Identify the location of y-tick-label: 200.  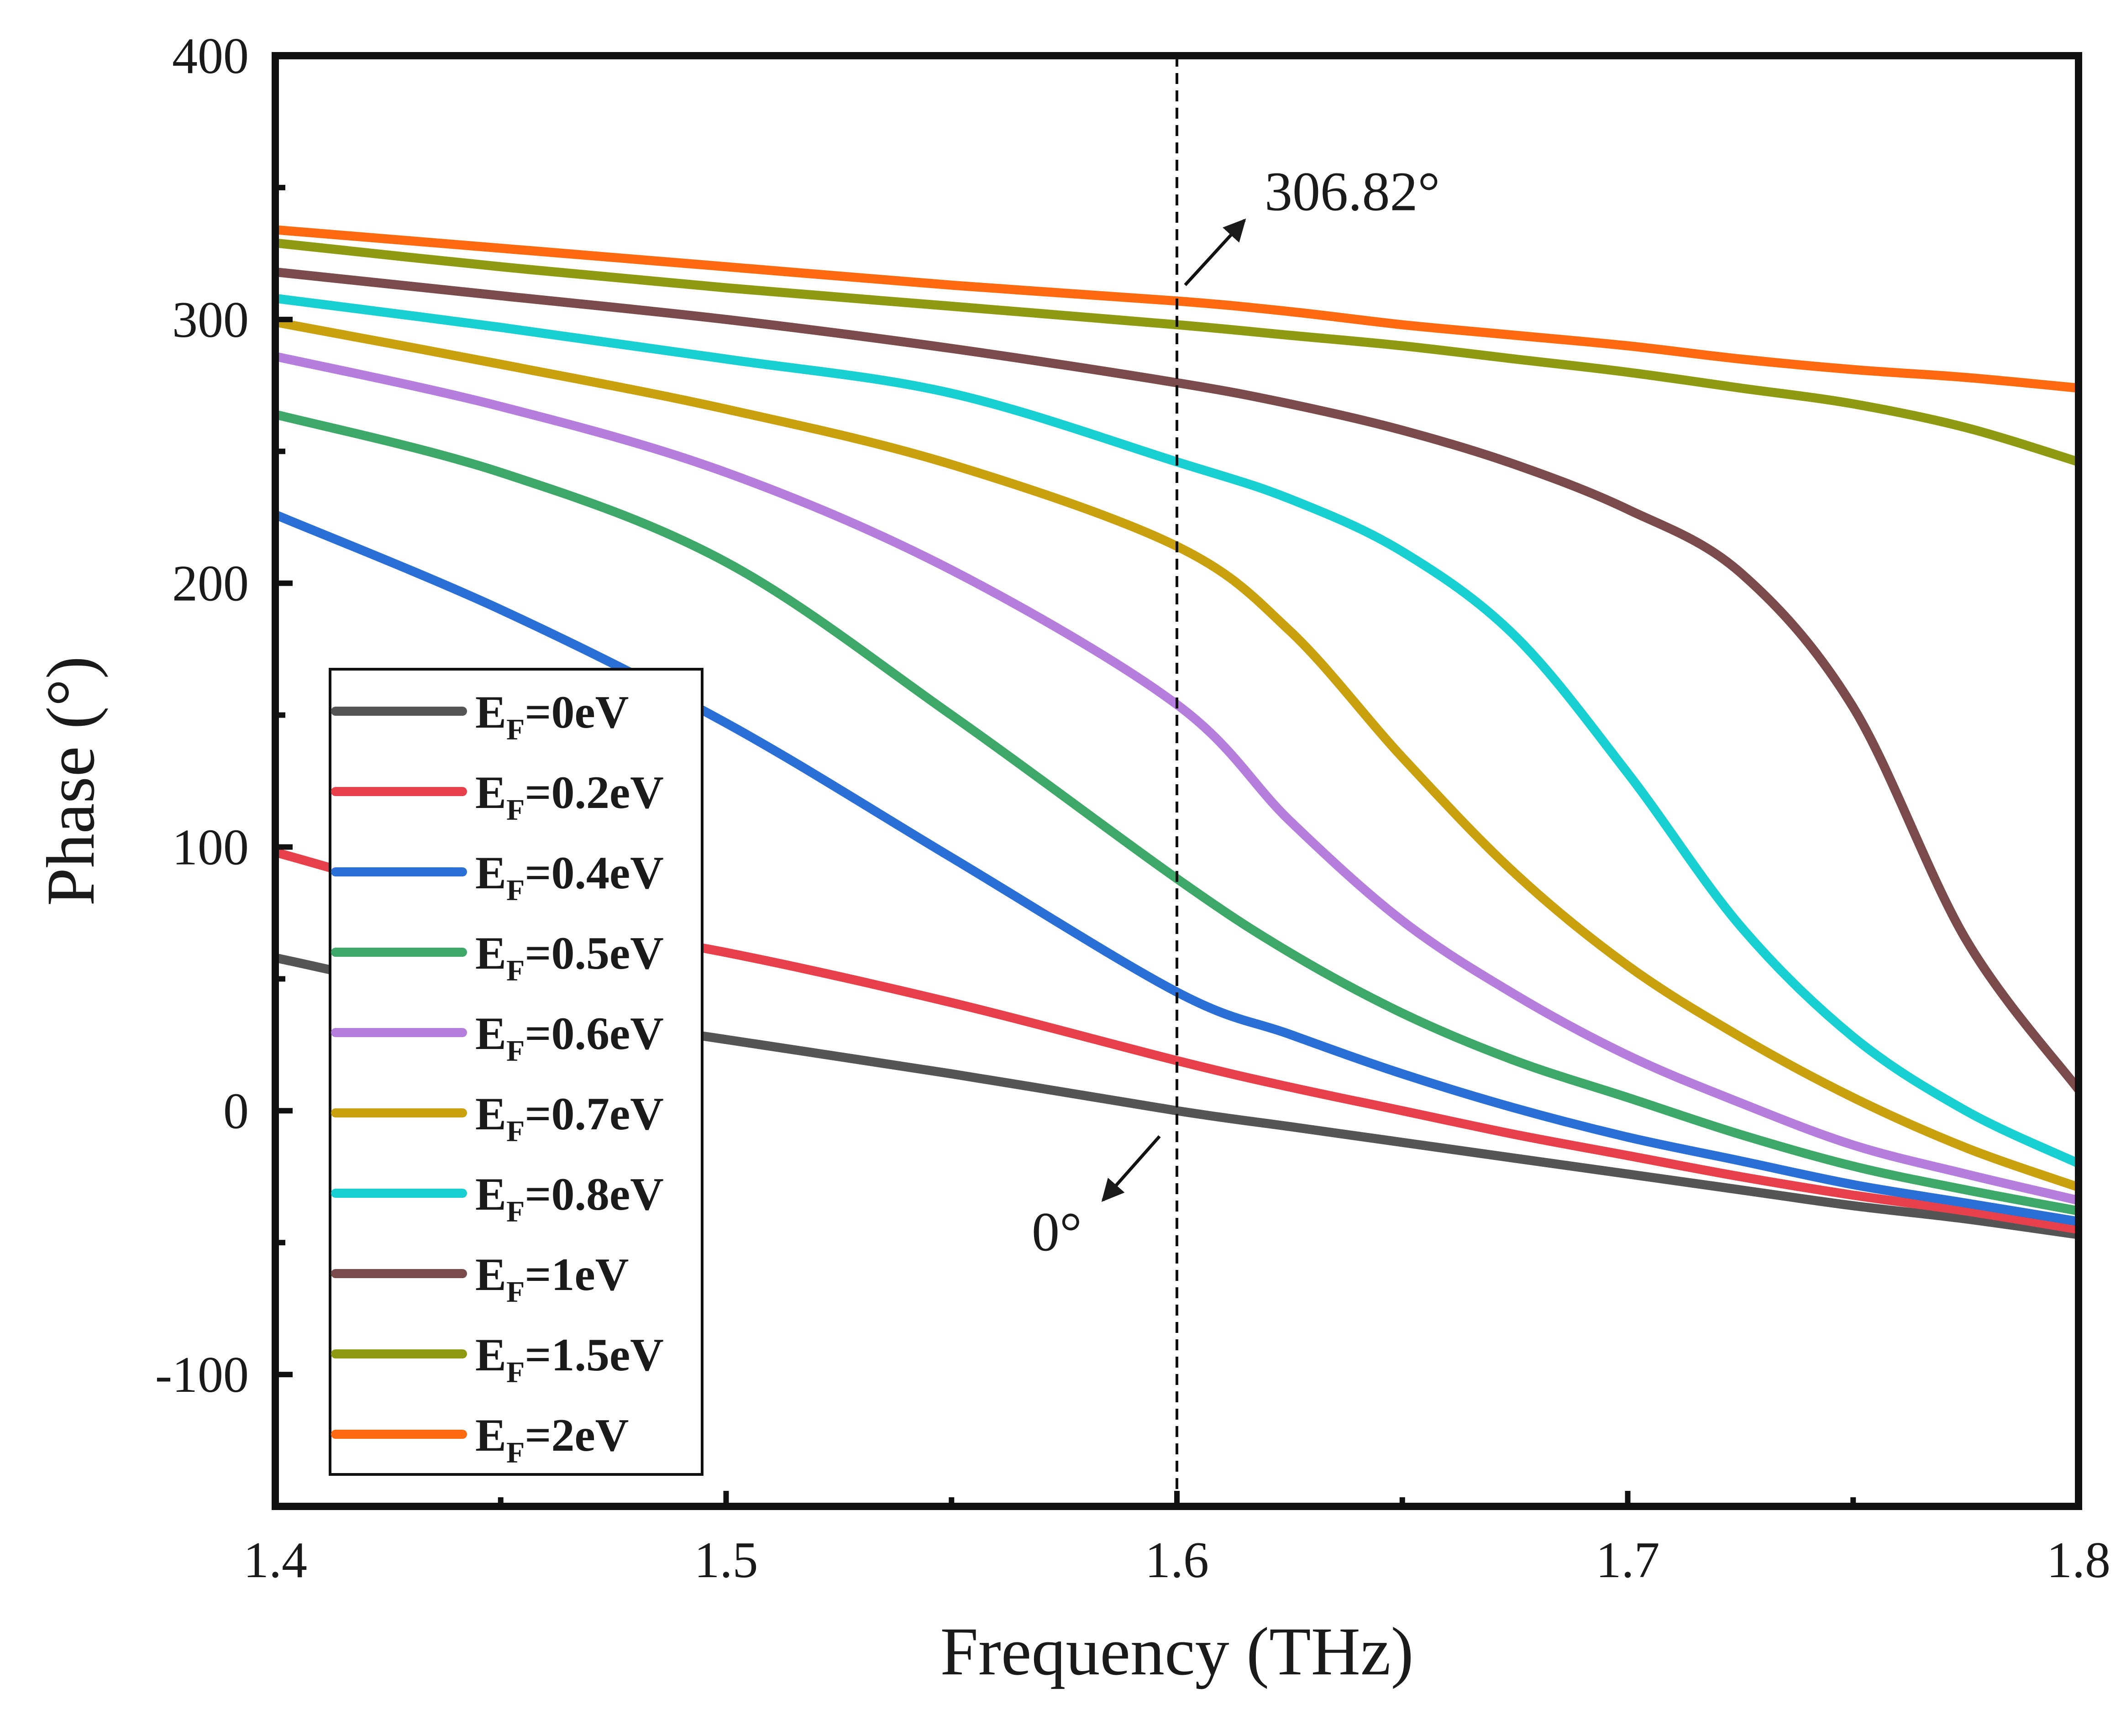
(210, 584).